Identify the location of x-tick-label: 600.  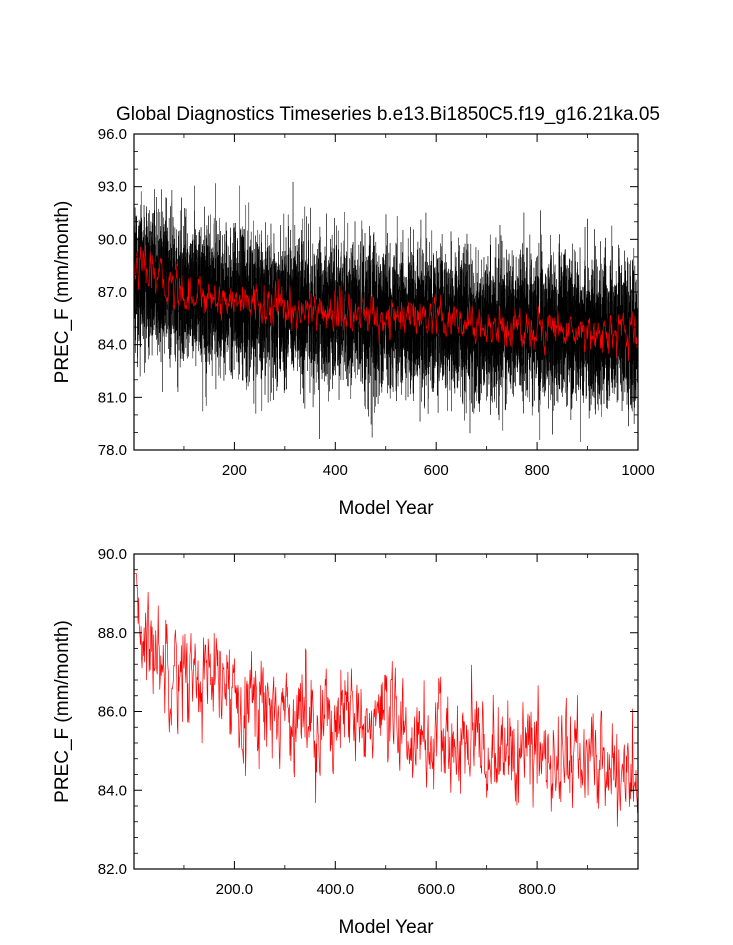
(436, 470).